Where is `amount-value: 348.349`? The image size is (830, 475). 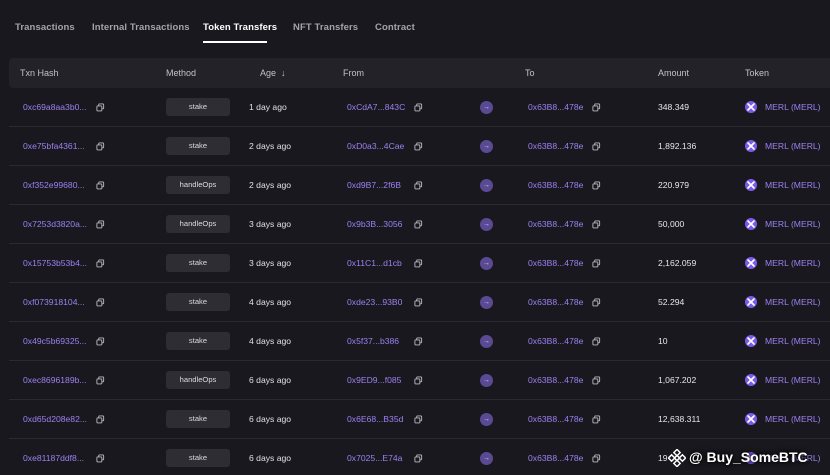
amount-value: 348.349 is located at coordinates (674, 107).